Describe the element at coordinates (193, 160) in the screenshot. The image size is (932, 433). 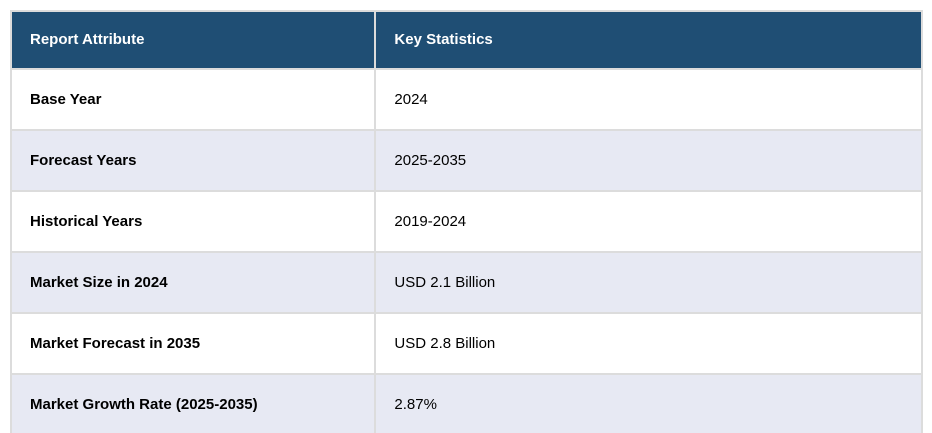
I see `attribute-cell: Forecast Years` at that location.